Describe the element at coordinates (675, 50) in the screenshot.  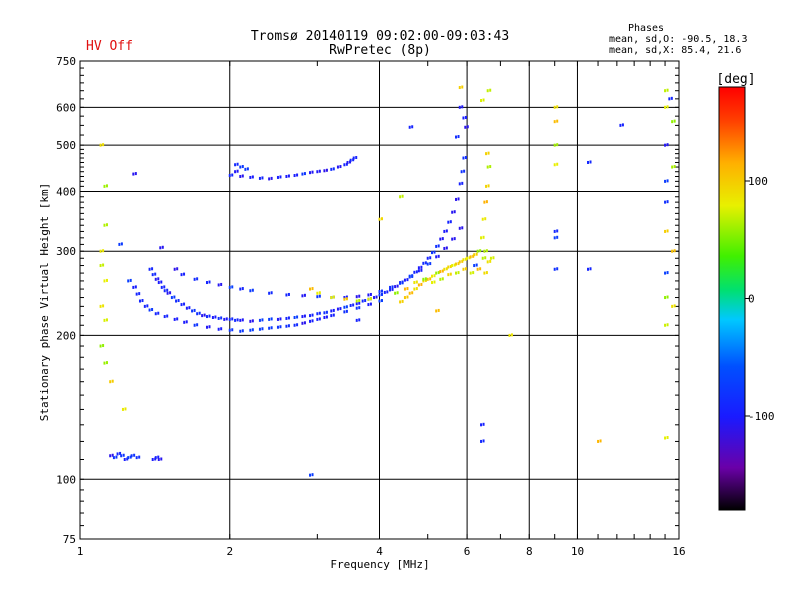
I see `phases-x-stats: mean, sd,X: 85.4, 21.6` at that location.